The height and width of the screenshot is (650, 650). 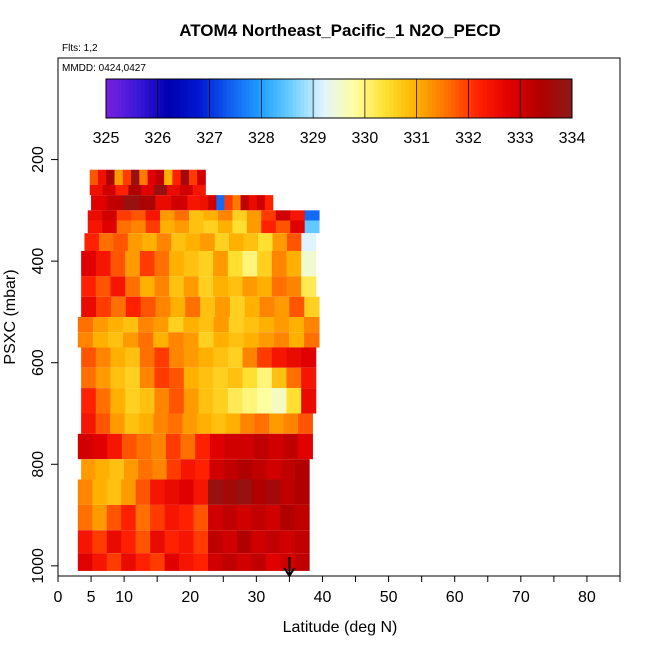 I want to click on x-tick-label: 80, so click(x=587, y=597).